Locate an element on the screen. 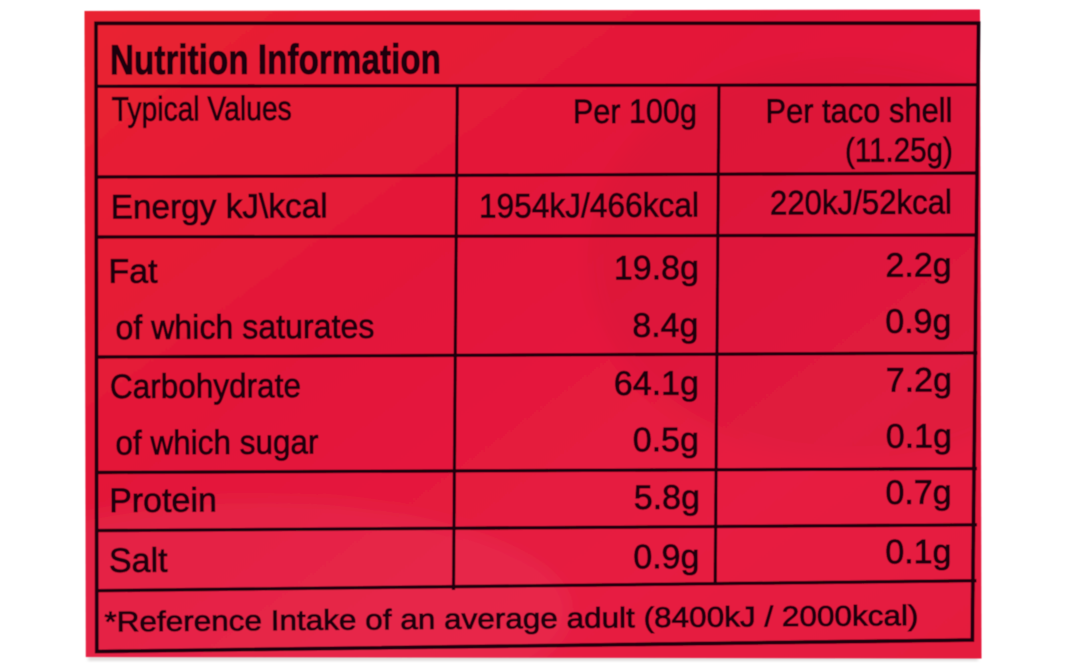 The height and width of the screenshot is (671, 1068). svg-text: Energy kJ\kcal is located at coordinates (219, 206).